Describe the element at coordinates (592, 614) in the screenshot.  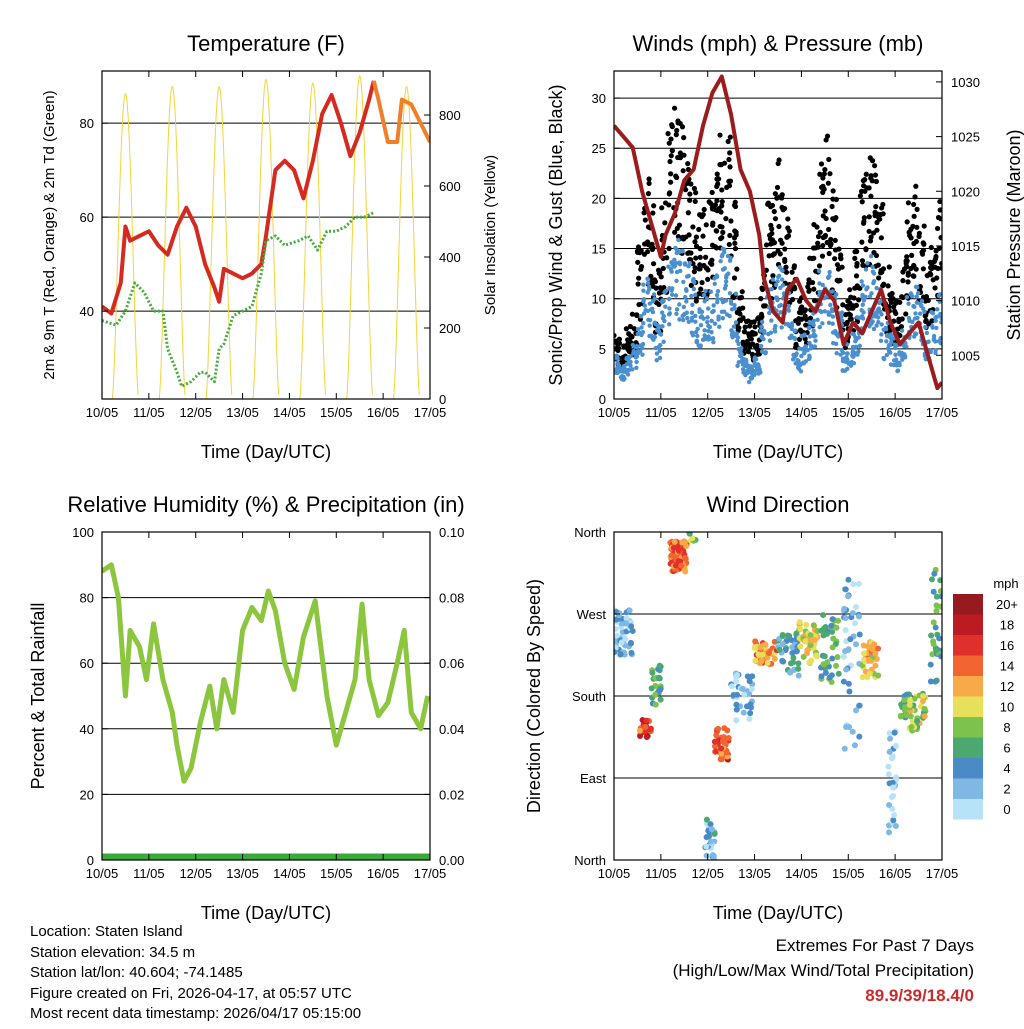
I see `y-tick-label: West` at that location.